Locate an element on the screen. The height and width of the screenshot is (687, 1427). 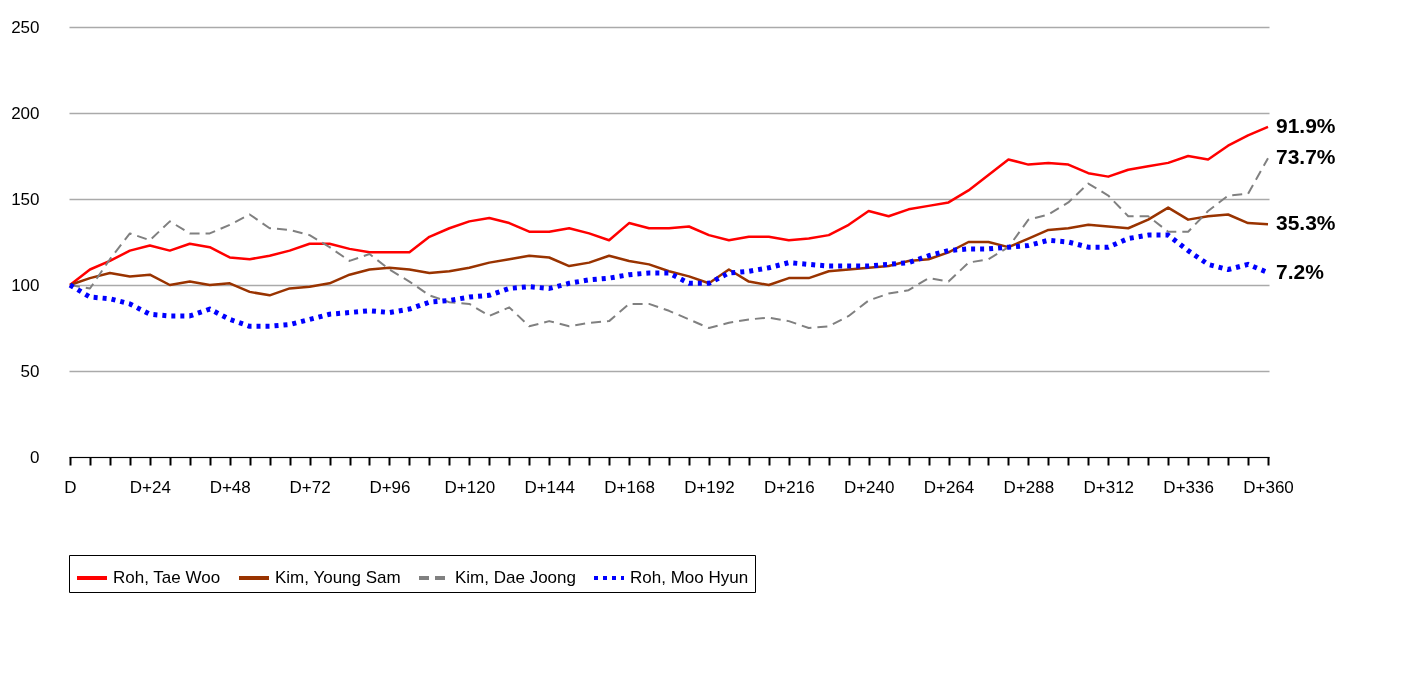
x-tick-label: D+48 is located at coordinates (230, 487).